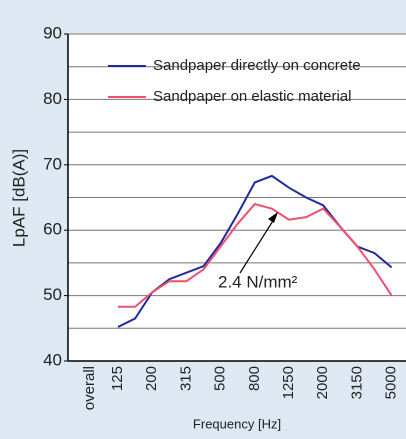 Image resolution: width=406 pixels, height=439 pixels. Describe the element at coordinates (288, 382) in the screenshot. I see `x-tick-label: 1250` at that location.